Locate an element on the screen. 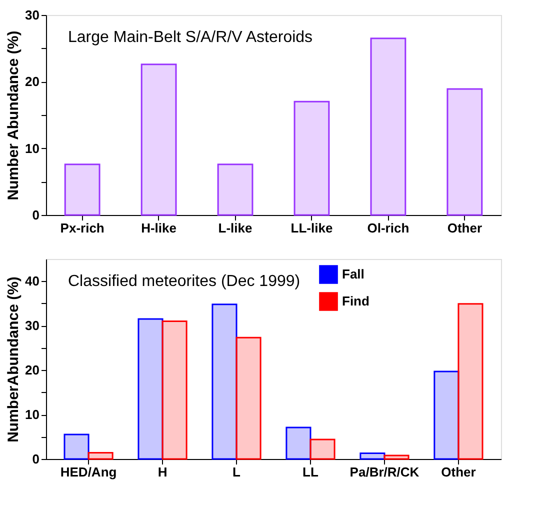 The height and width of the screenshot is (521, 536). x-tick-label: Pa/Br/R/CK is located at coordinates (385, 472).